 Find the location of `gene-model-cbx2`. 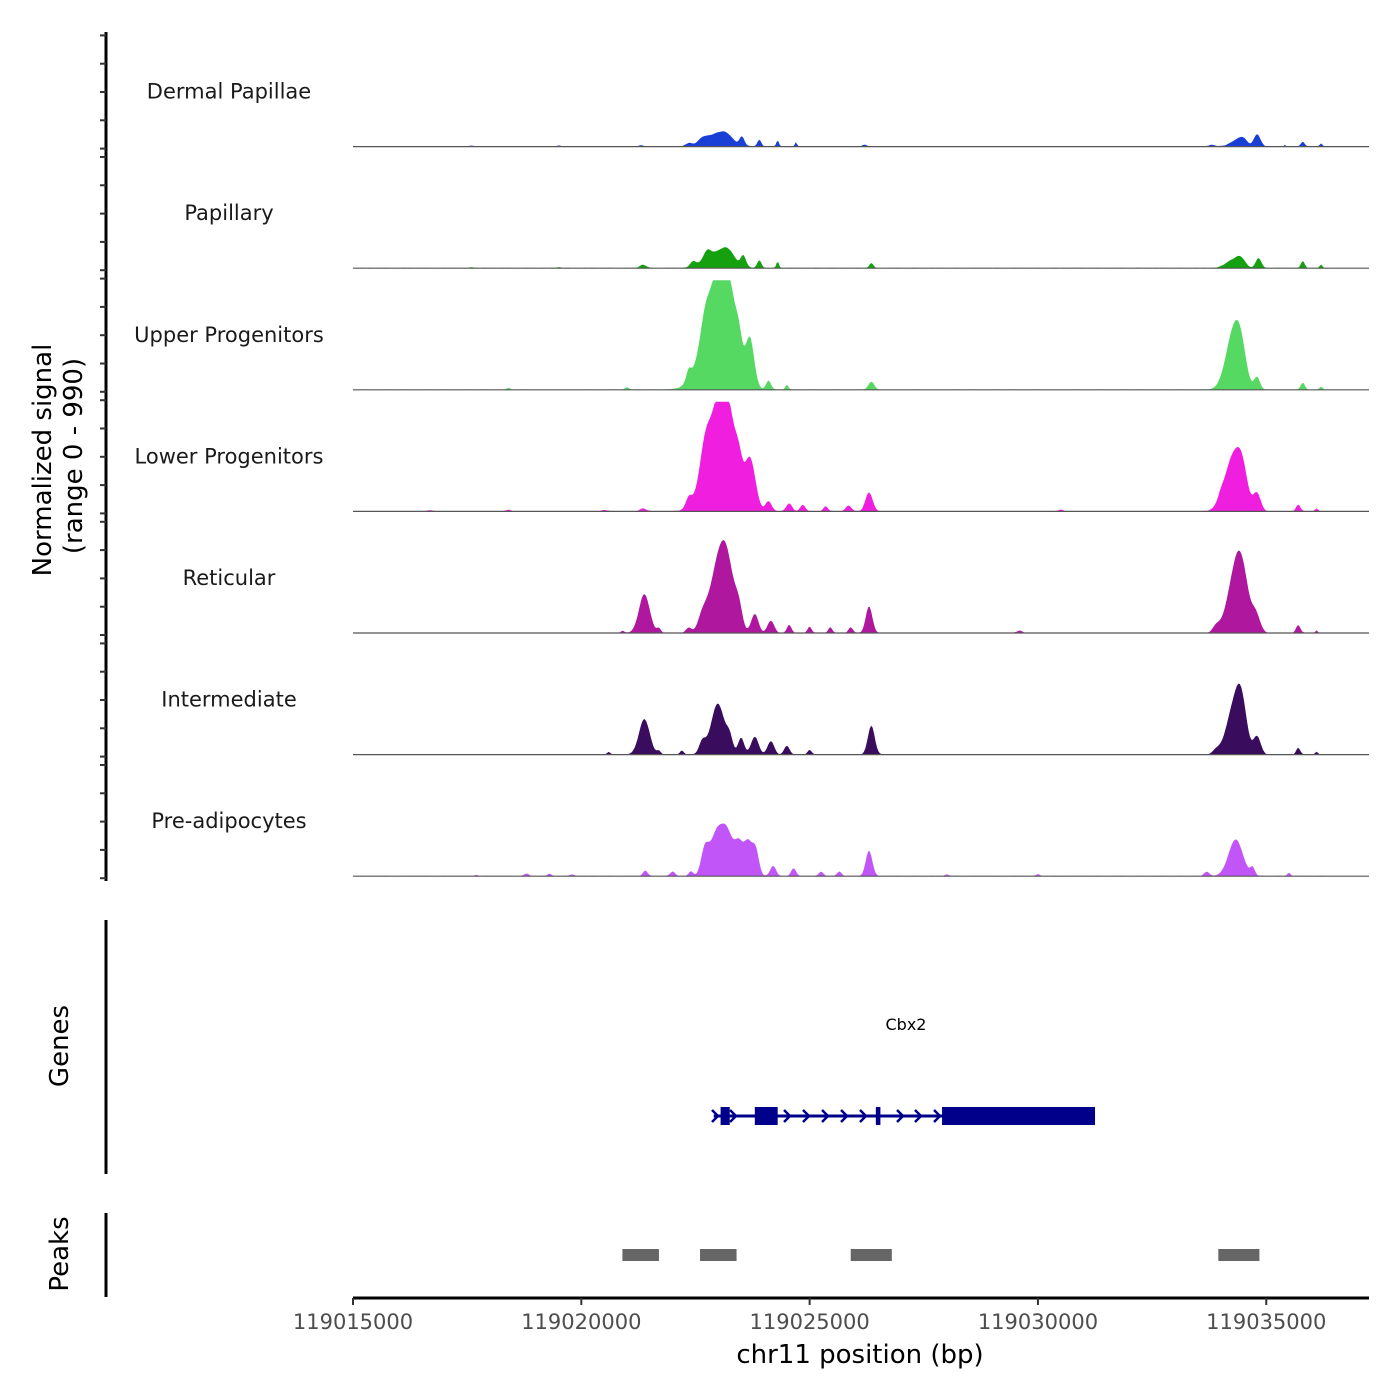

gene-model-cbx2 is located at coordinates (903, 1116).